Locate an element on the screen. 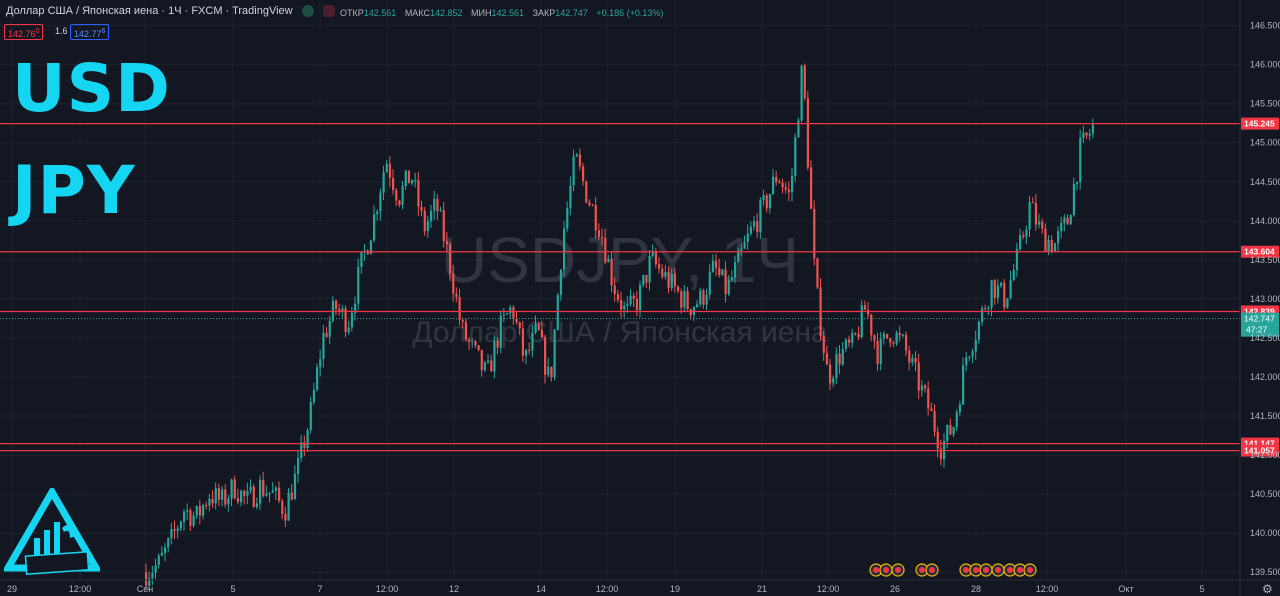 The height and width of the screenshot is (596, 1280). x-tick-label: 28 is located at coordinates (976, 589).